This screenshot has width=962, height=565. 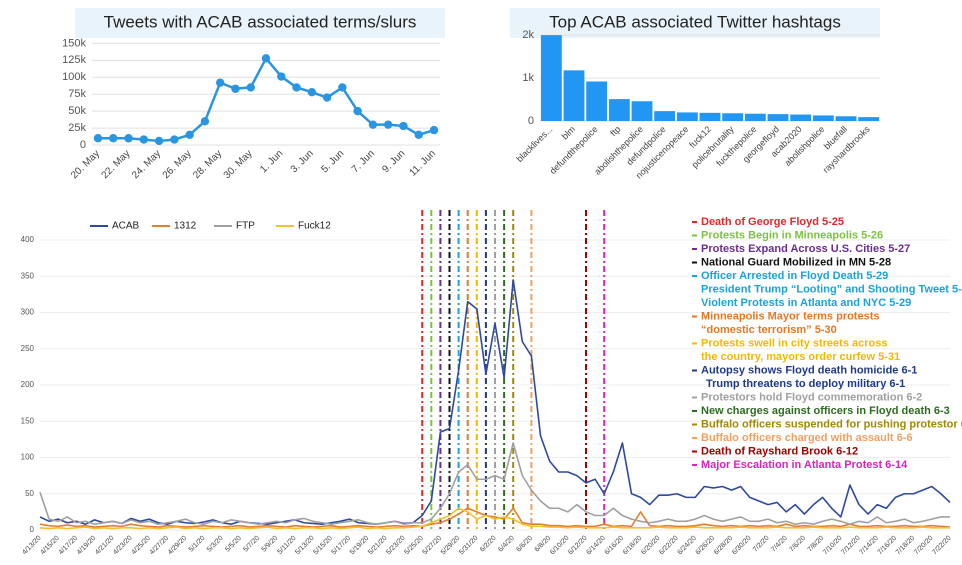 I want to click on event-text: Violent Protests in Atlanta and NYC 5-29, so click(x=806, y=303).